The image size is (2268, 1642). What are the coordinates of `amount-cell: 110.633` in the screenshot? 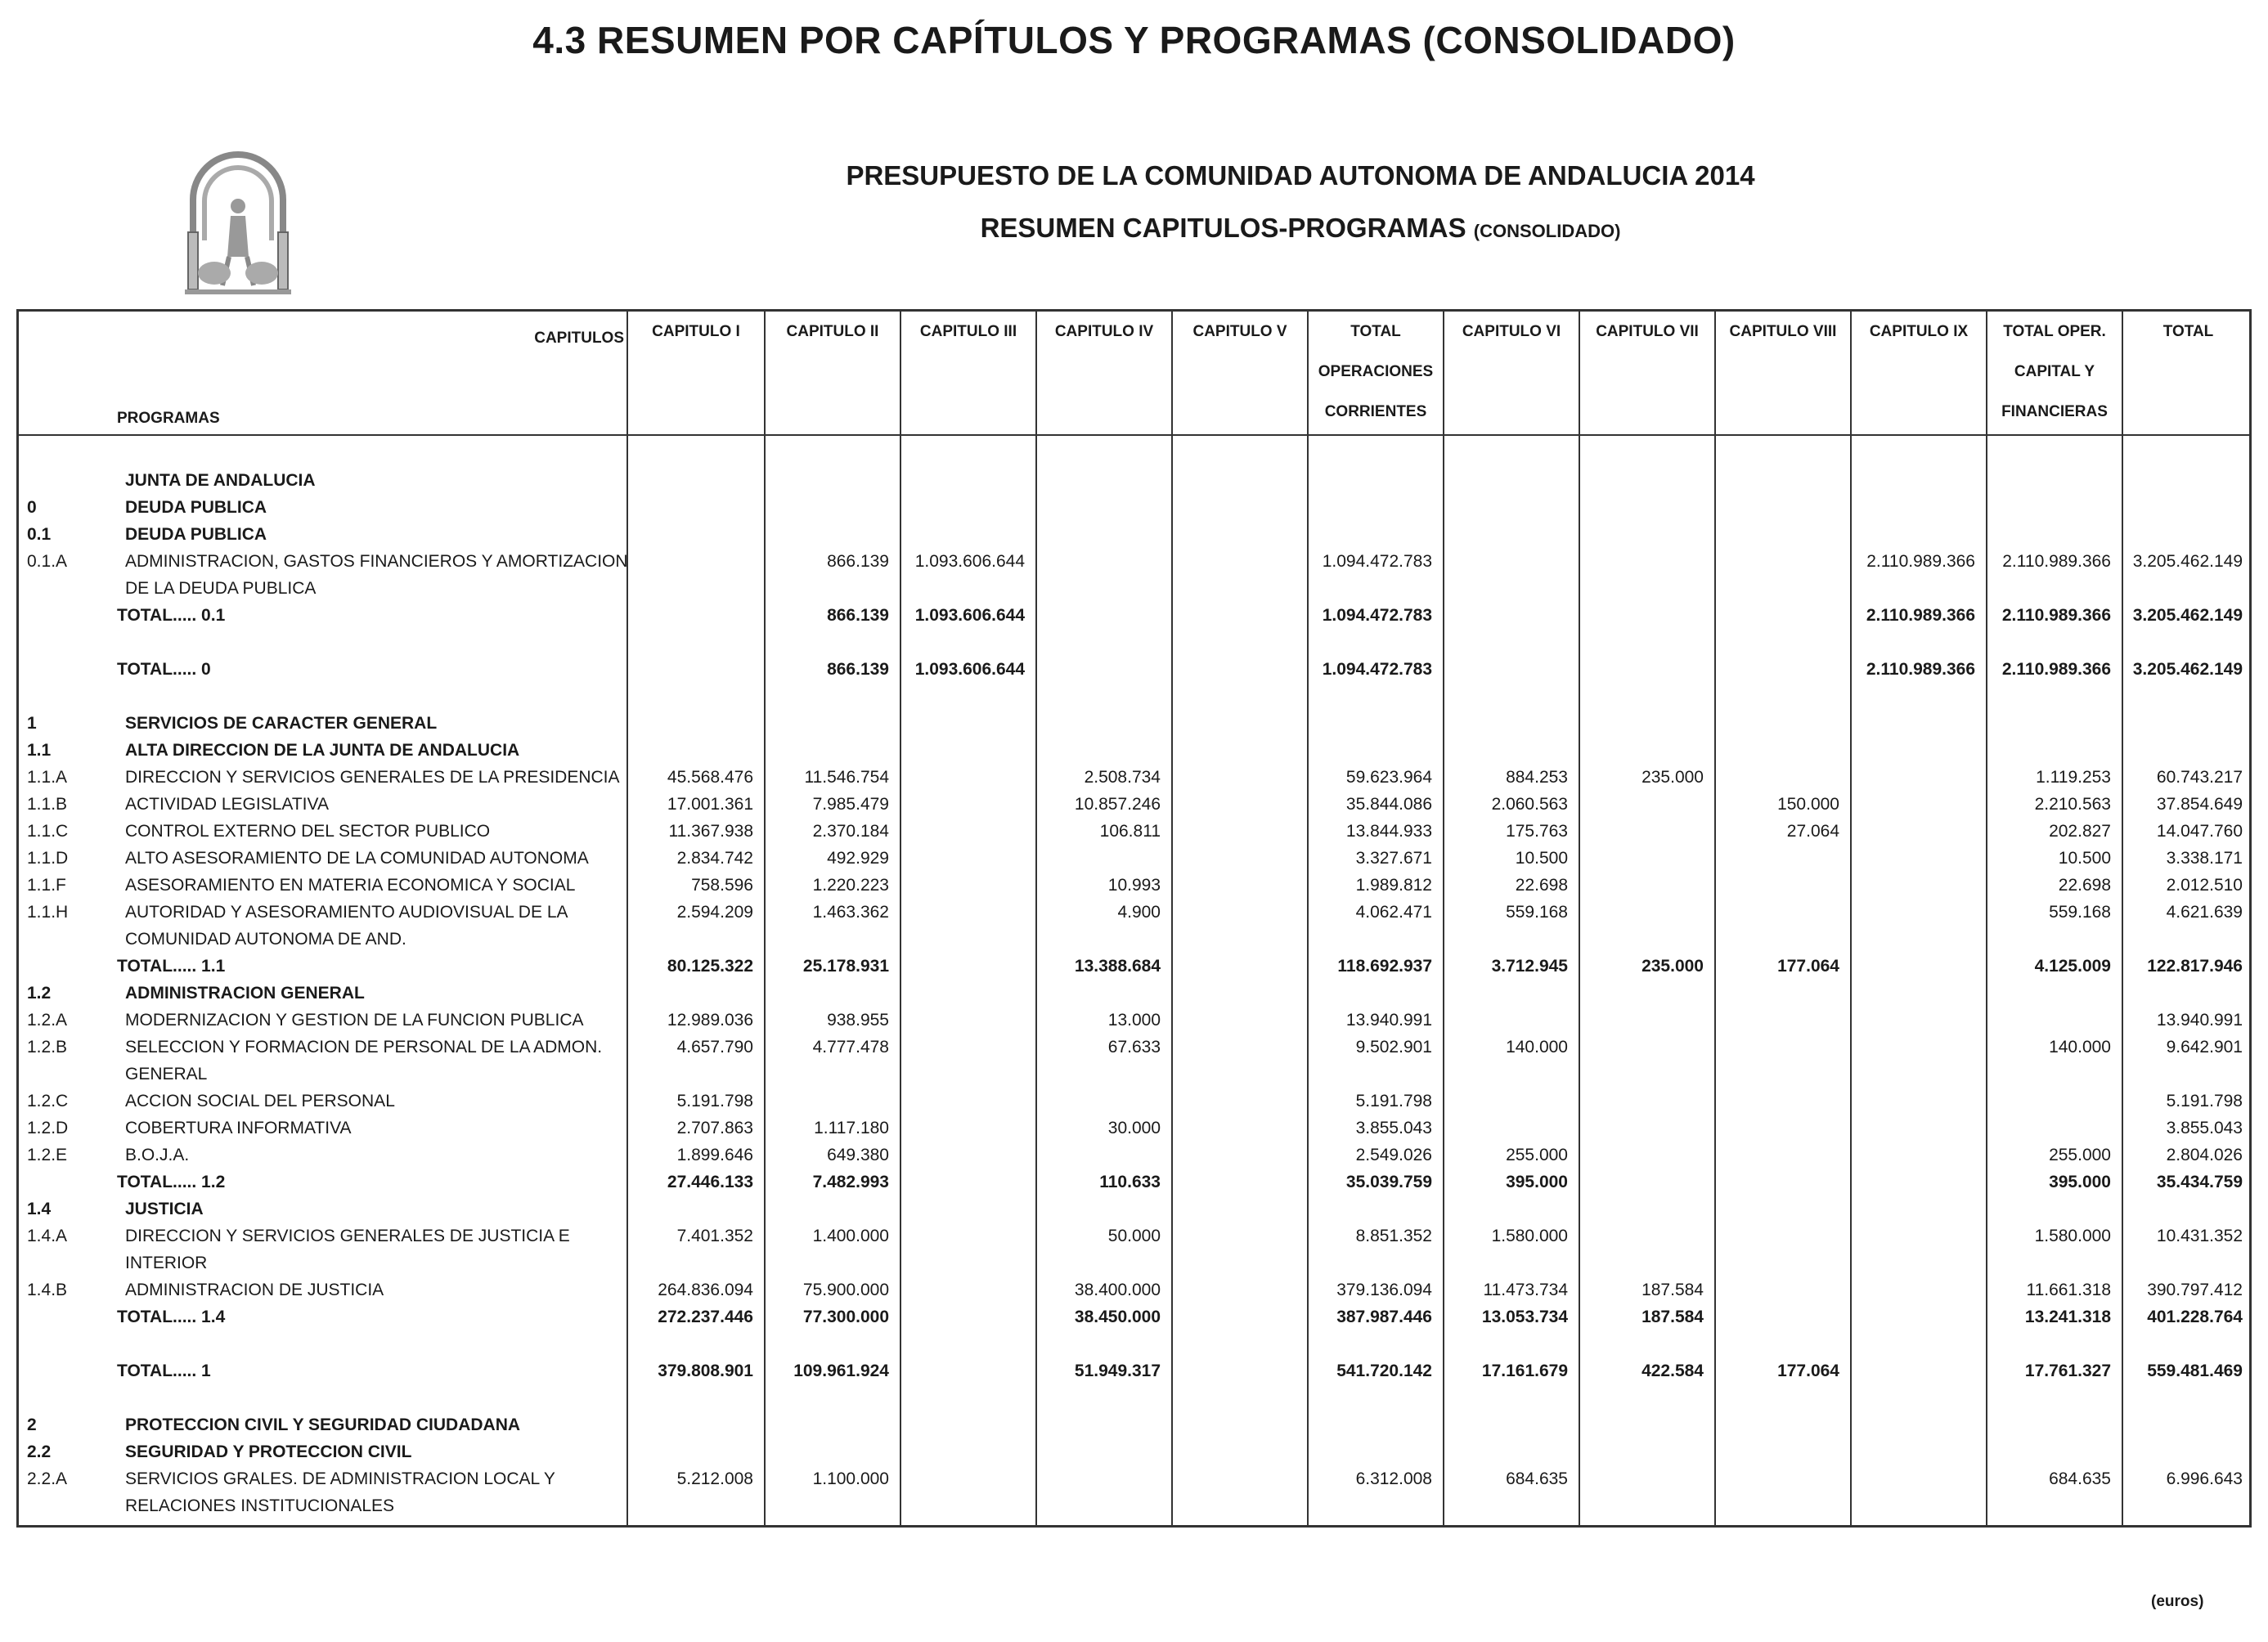 It's located at (1130, 1182).